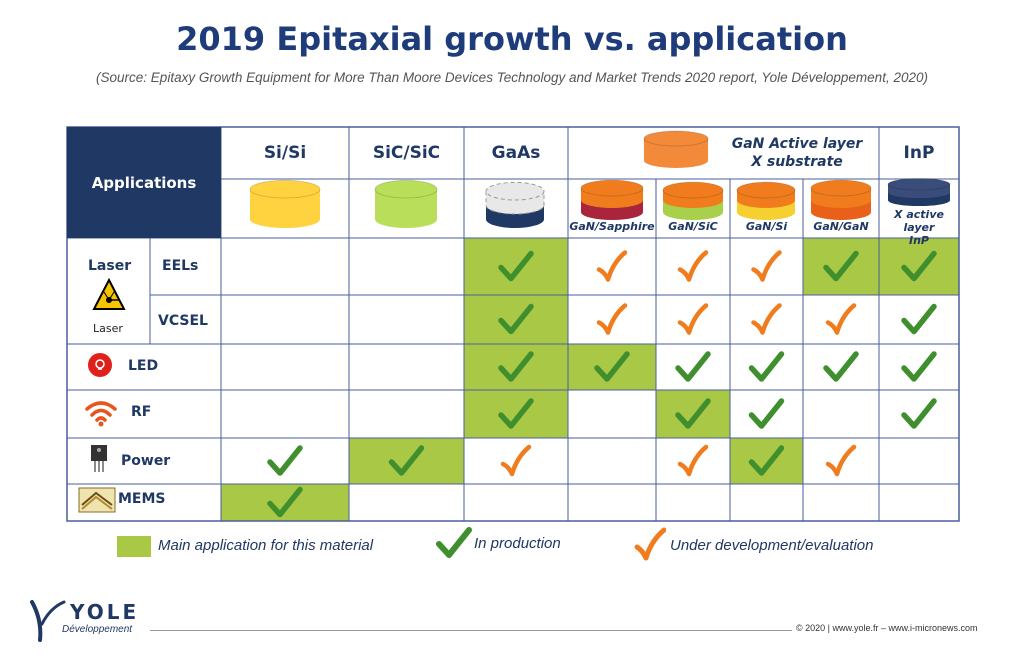 The width and height of the screenshot is (1024, 662). Describe the element at coordinates (841, 199) in the screenshot. I see `gan-gan-wafer-icon` at that location.